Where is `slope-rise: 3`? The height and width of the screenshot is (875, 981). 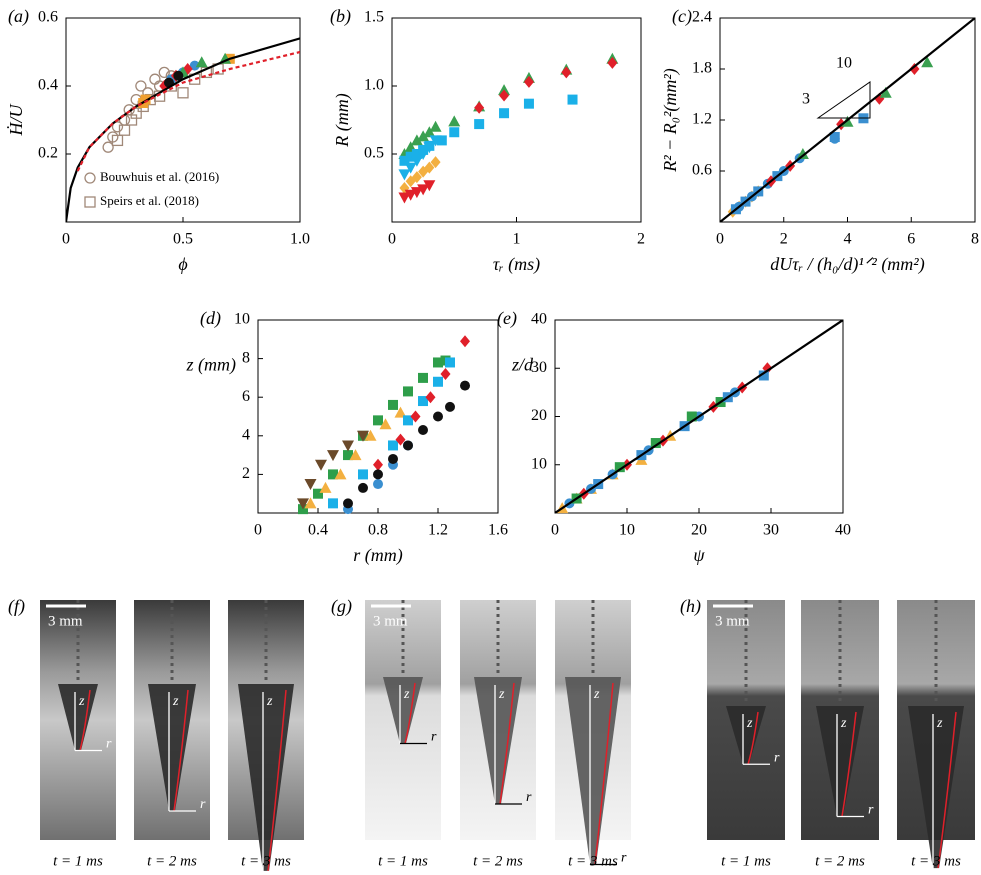 slope-rise: 3 is located at coordinates (806, 99).